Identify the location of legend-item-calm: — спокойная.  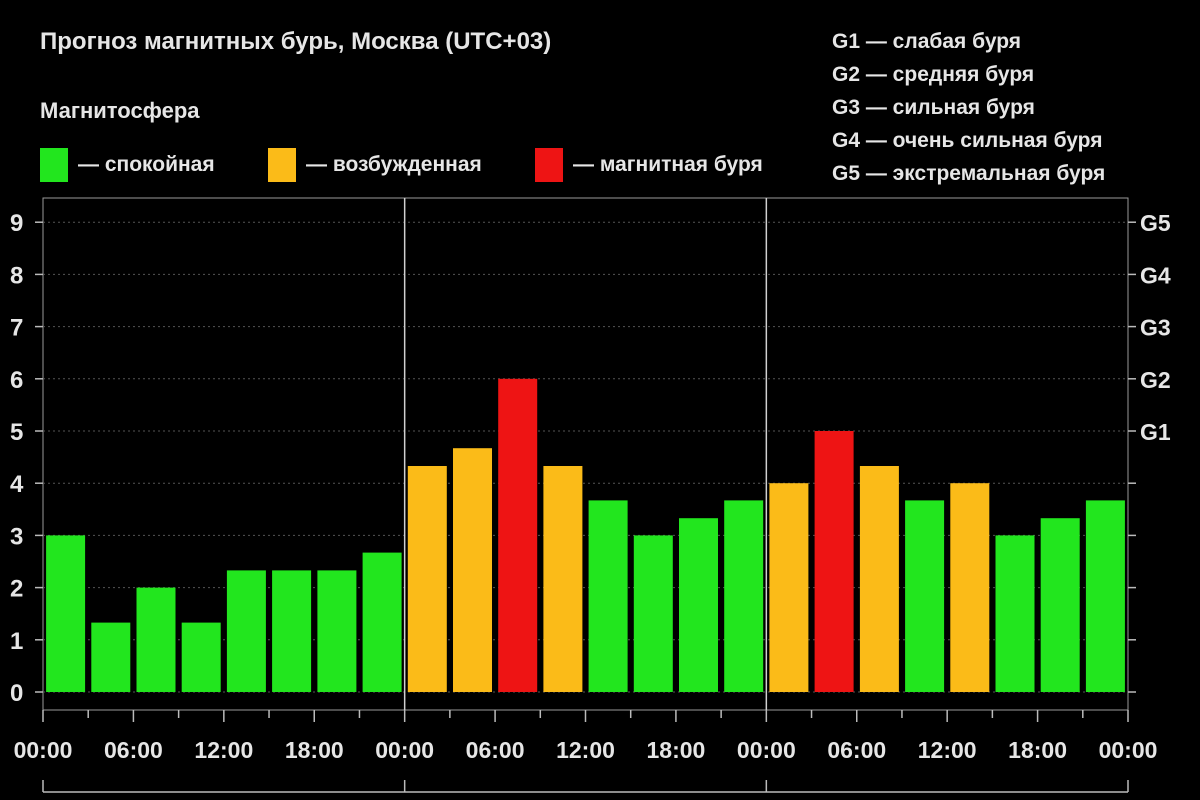
(127, 165).